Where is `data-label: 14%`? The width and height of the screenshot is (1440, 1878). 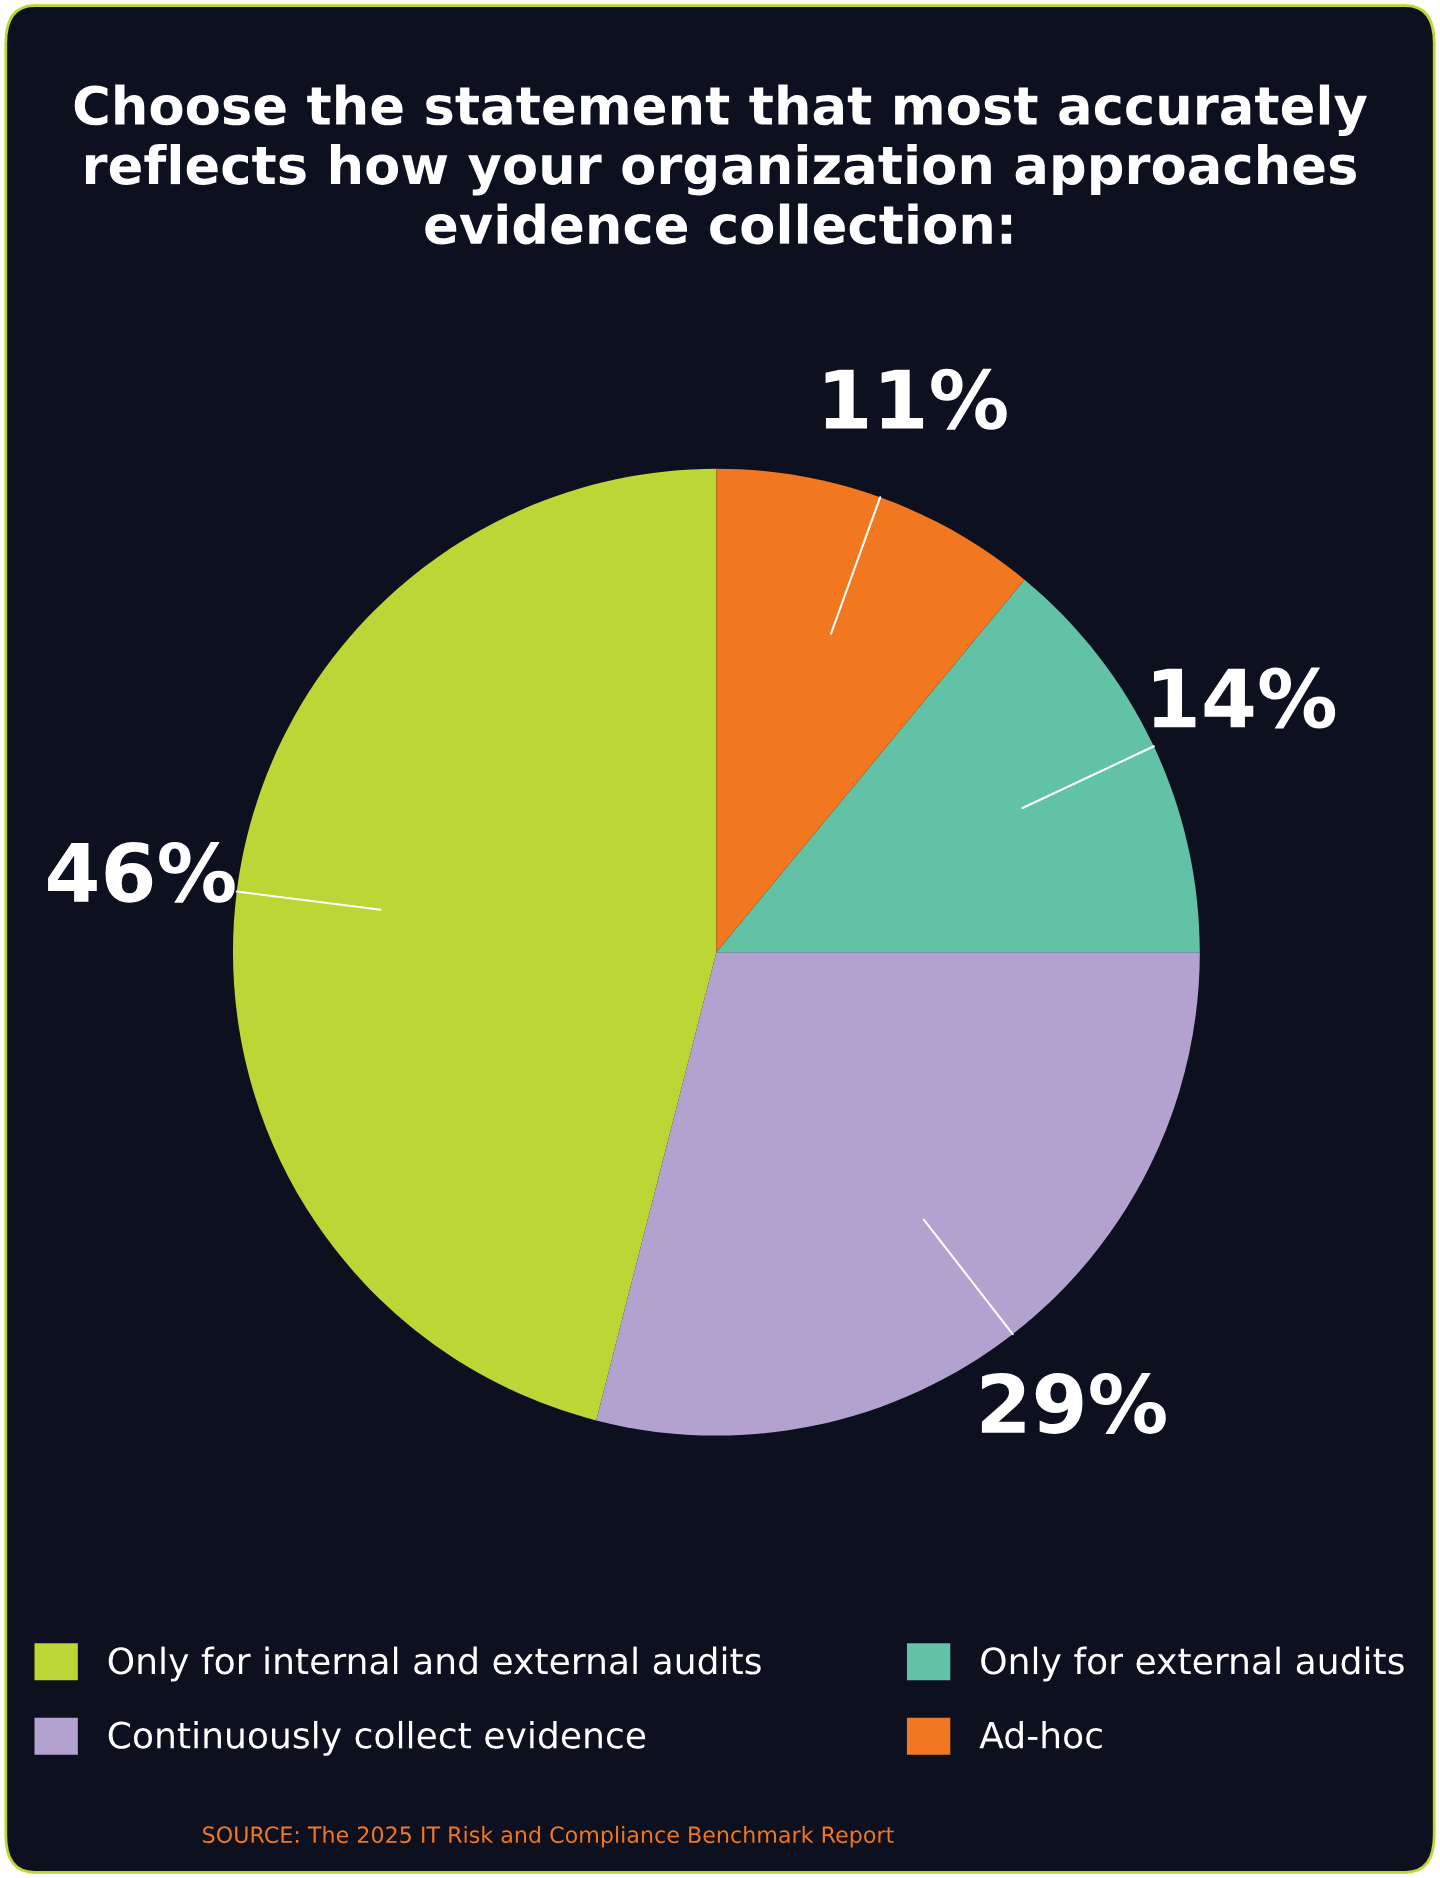 data-label: 14% is located at coordinates (1244, 698).